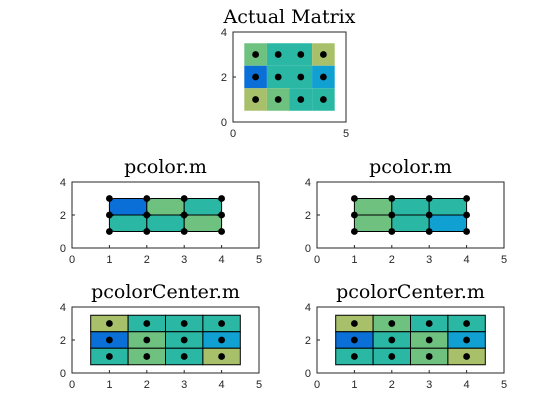 The width and height of the screenshot is (560, 420). I want to click on chart-panel-5: pcolorCenter.m 0 1 2 3 4 5 0 2 4, so click(406, 336).